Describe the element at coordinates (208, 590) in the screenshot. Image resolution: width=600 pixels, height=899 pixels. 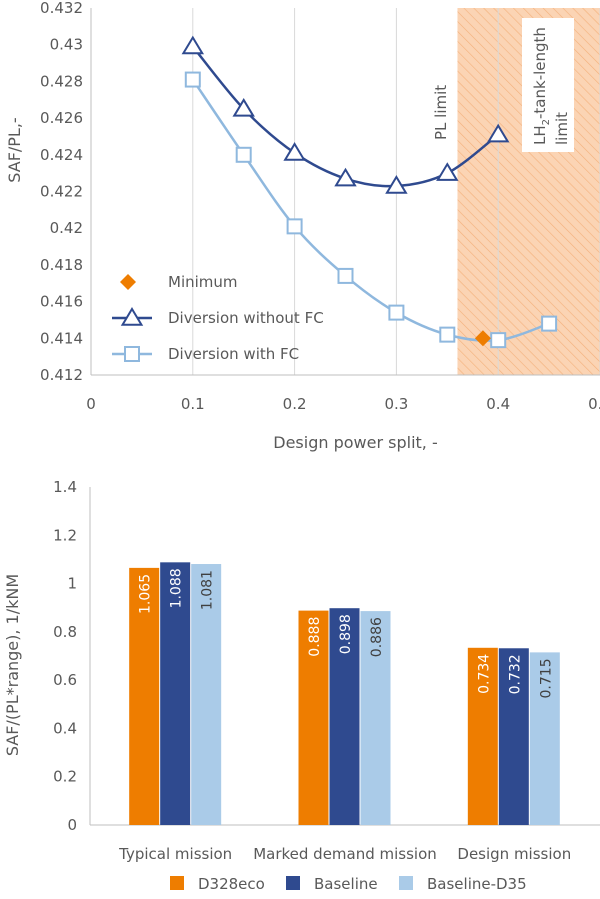
I see `bar-data-label: 1.081` at that location.